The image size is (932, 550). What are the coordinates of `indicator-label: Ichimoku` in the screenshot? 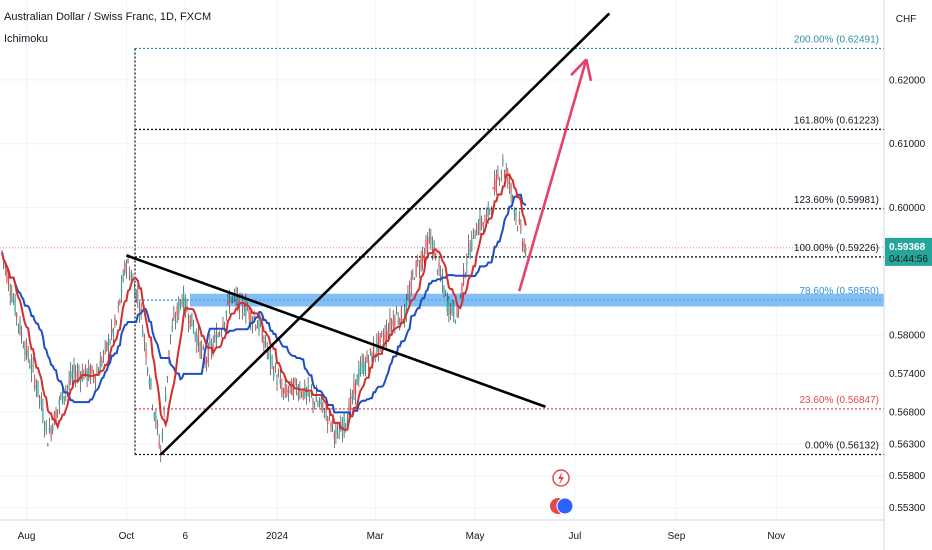 It's located at (26, 39).